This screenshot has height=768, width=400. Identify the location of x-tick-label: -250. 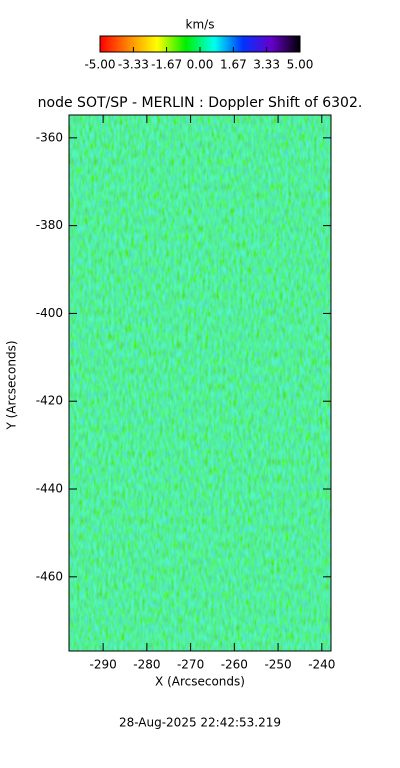
(277, 665).